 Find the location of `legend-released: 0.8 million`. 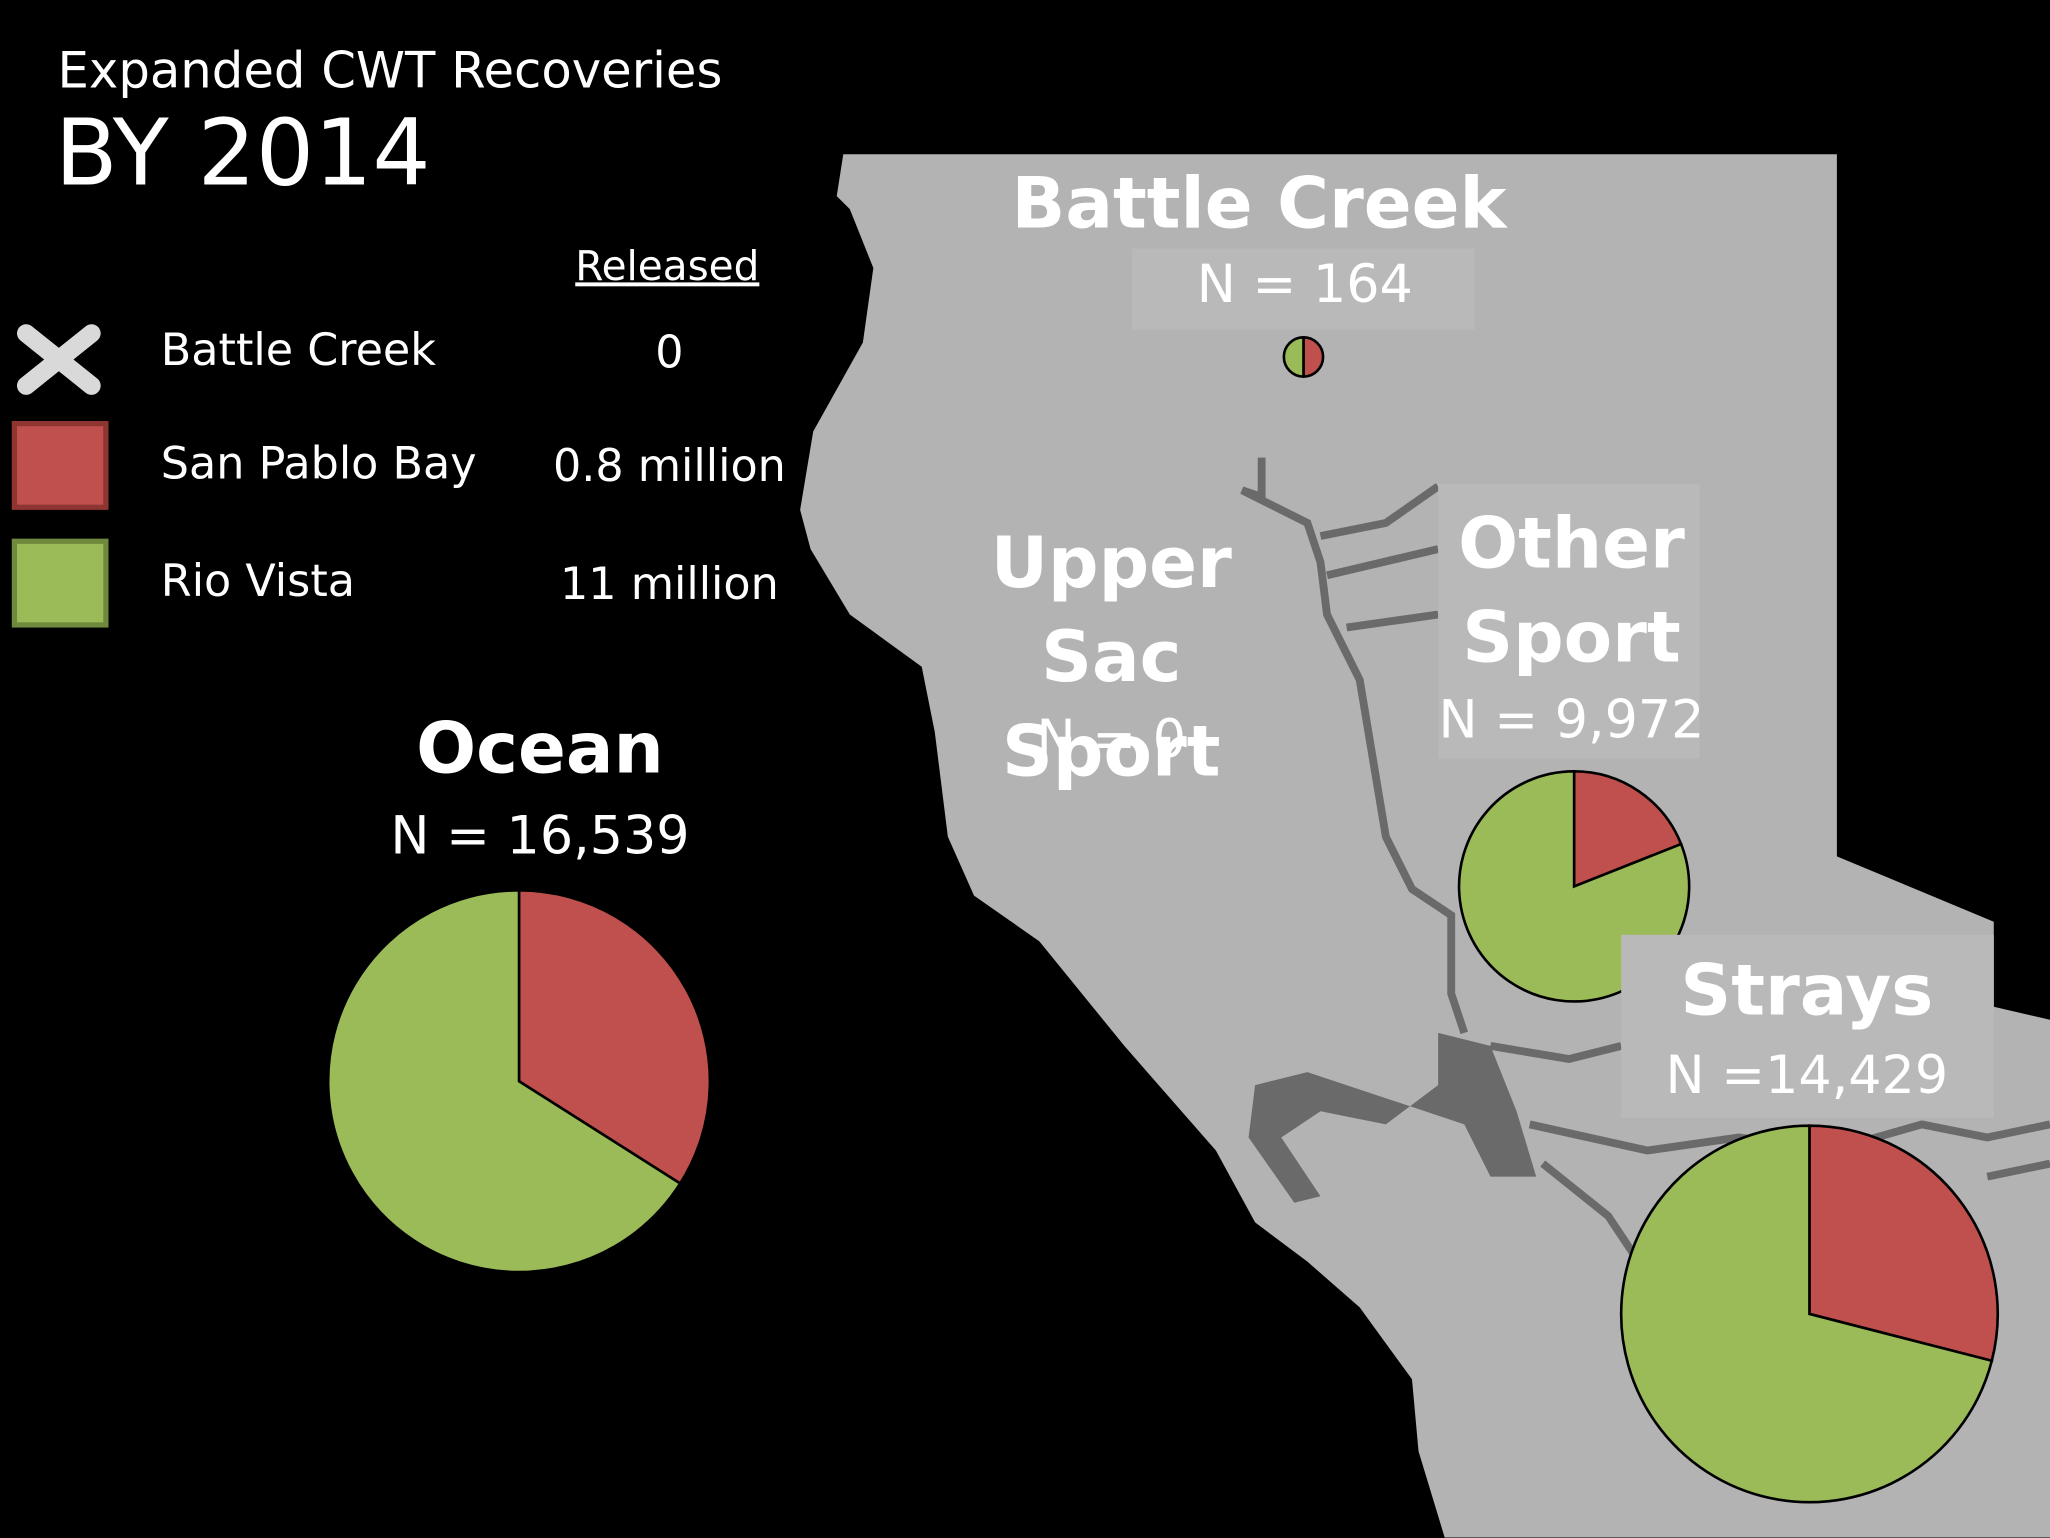

legend-released: 0.8 million is located at coordinates (669, 466).